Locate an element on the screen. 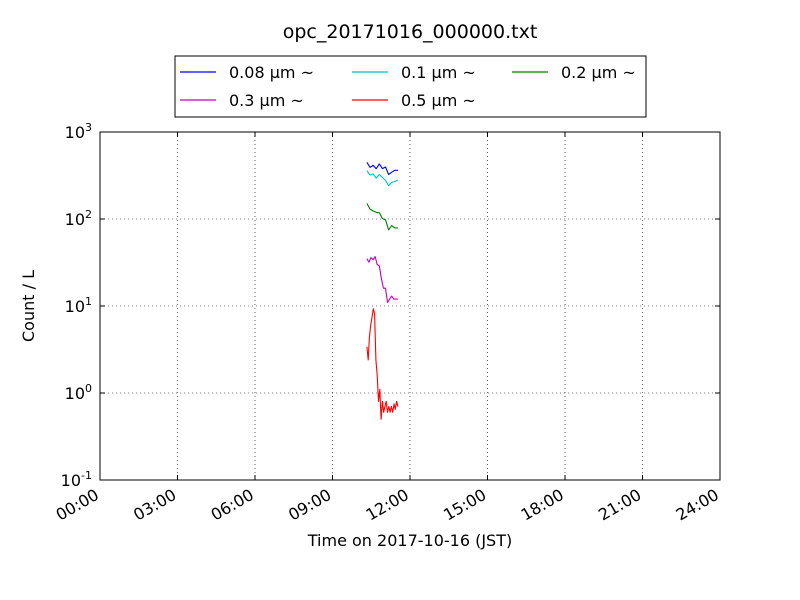 Image resolution: width=800 pixels, height=600 pixels. y-tick-label-exponent: 2 is located at coordinates (88, 214).